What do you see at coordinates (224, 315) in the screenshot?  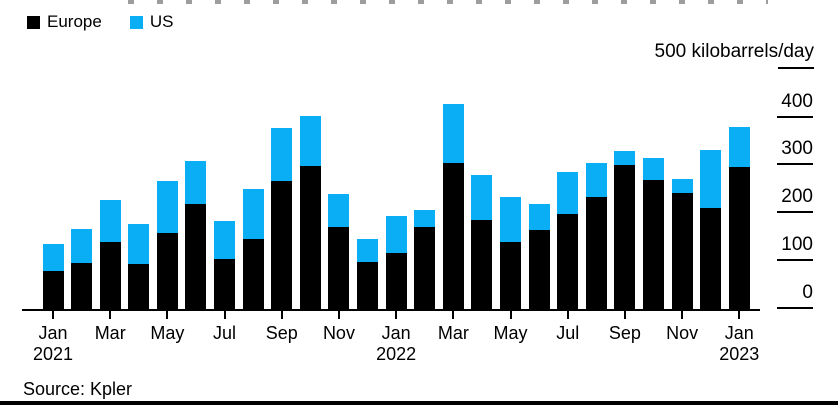 I see `x-tick-Jul` at bounding box center [224, 315].